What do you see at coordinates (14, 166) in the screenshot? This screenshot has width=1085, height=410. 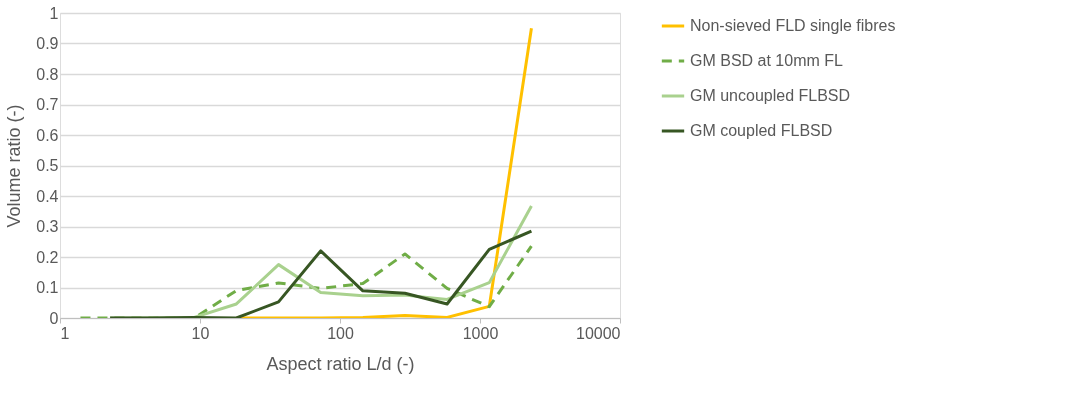 I see `y-axis-title: Volume ratio (-)` at bounding box center [14, 166].